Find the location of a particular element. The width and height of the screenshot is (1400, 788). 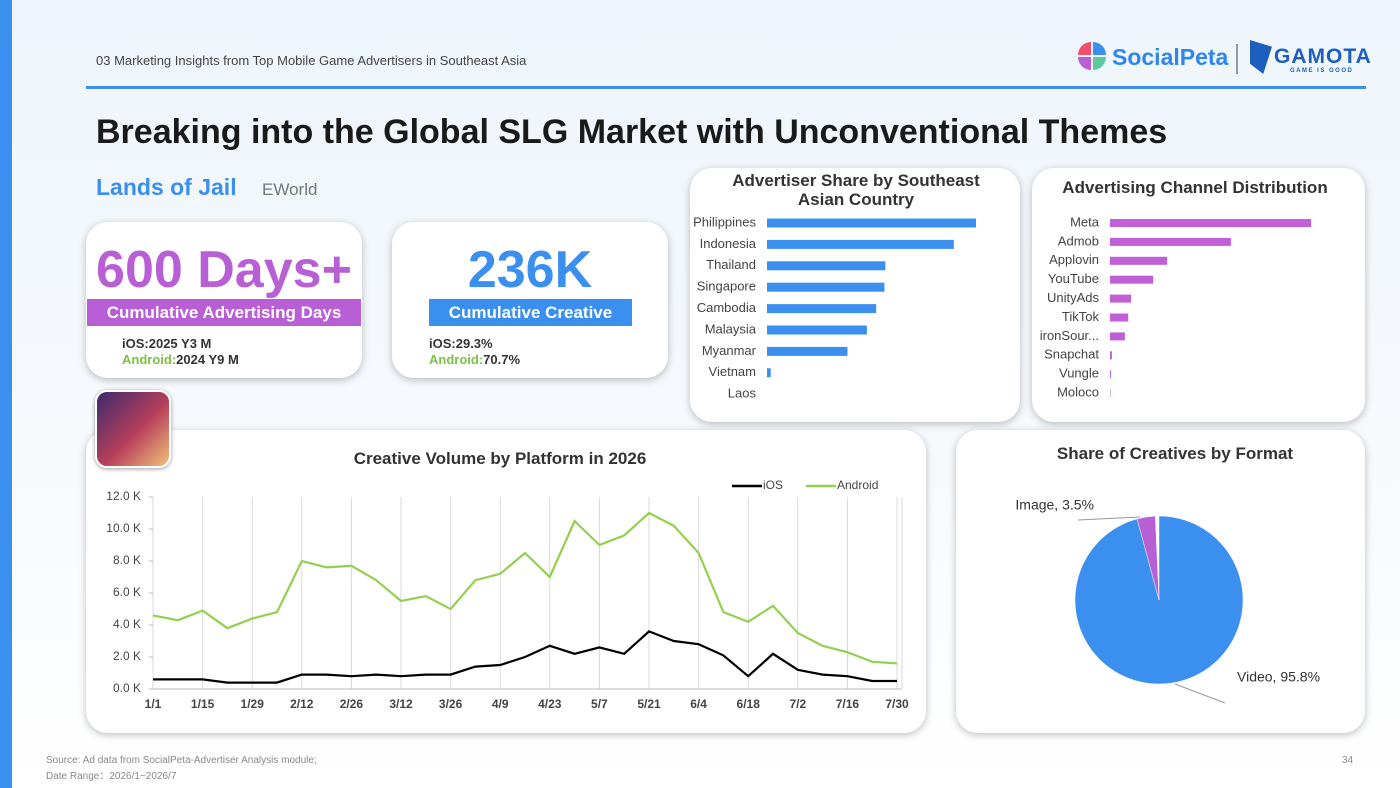

x-tick-label: 4/9 is located at coordinates (500, 704).